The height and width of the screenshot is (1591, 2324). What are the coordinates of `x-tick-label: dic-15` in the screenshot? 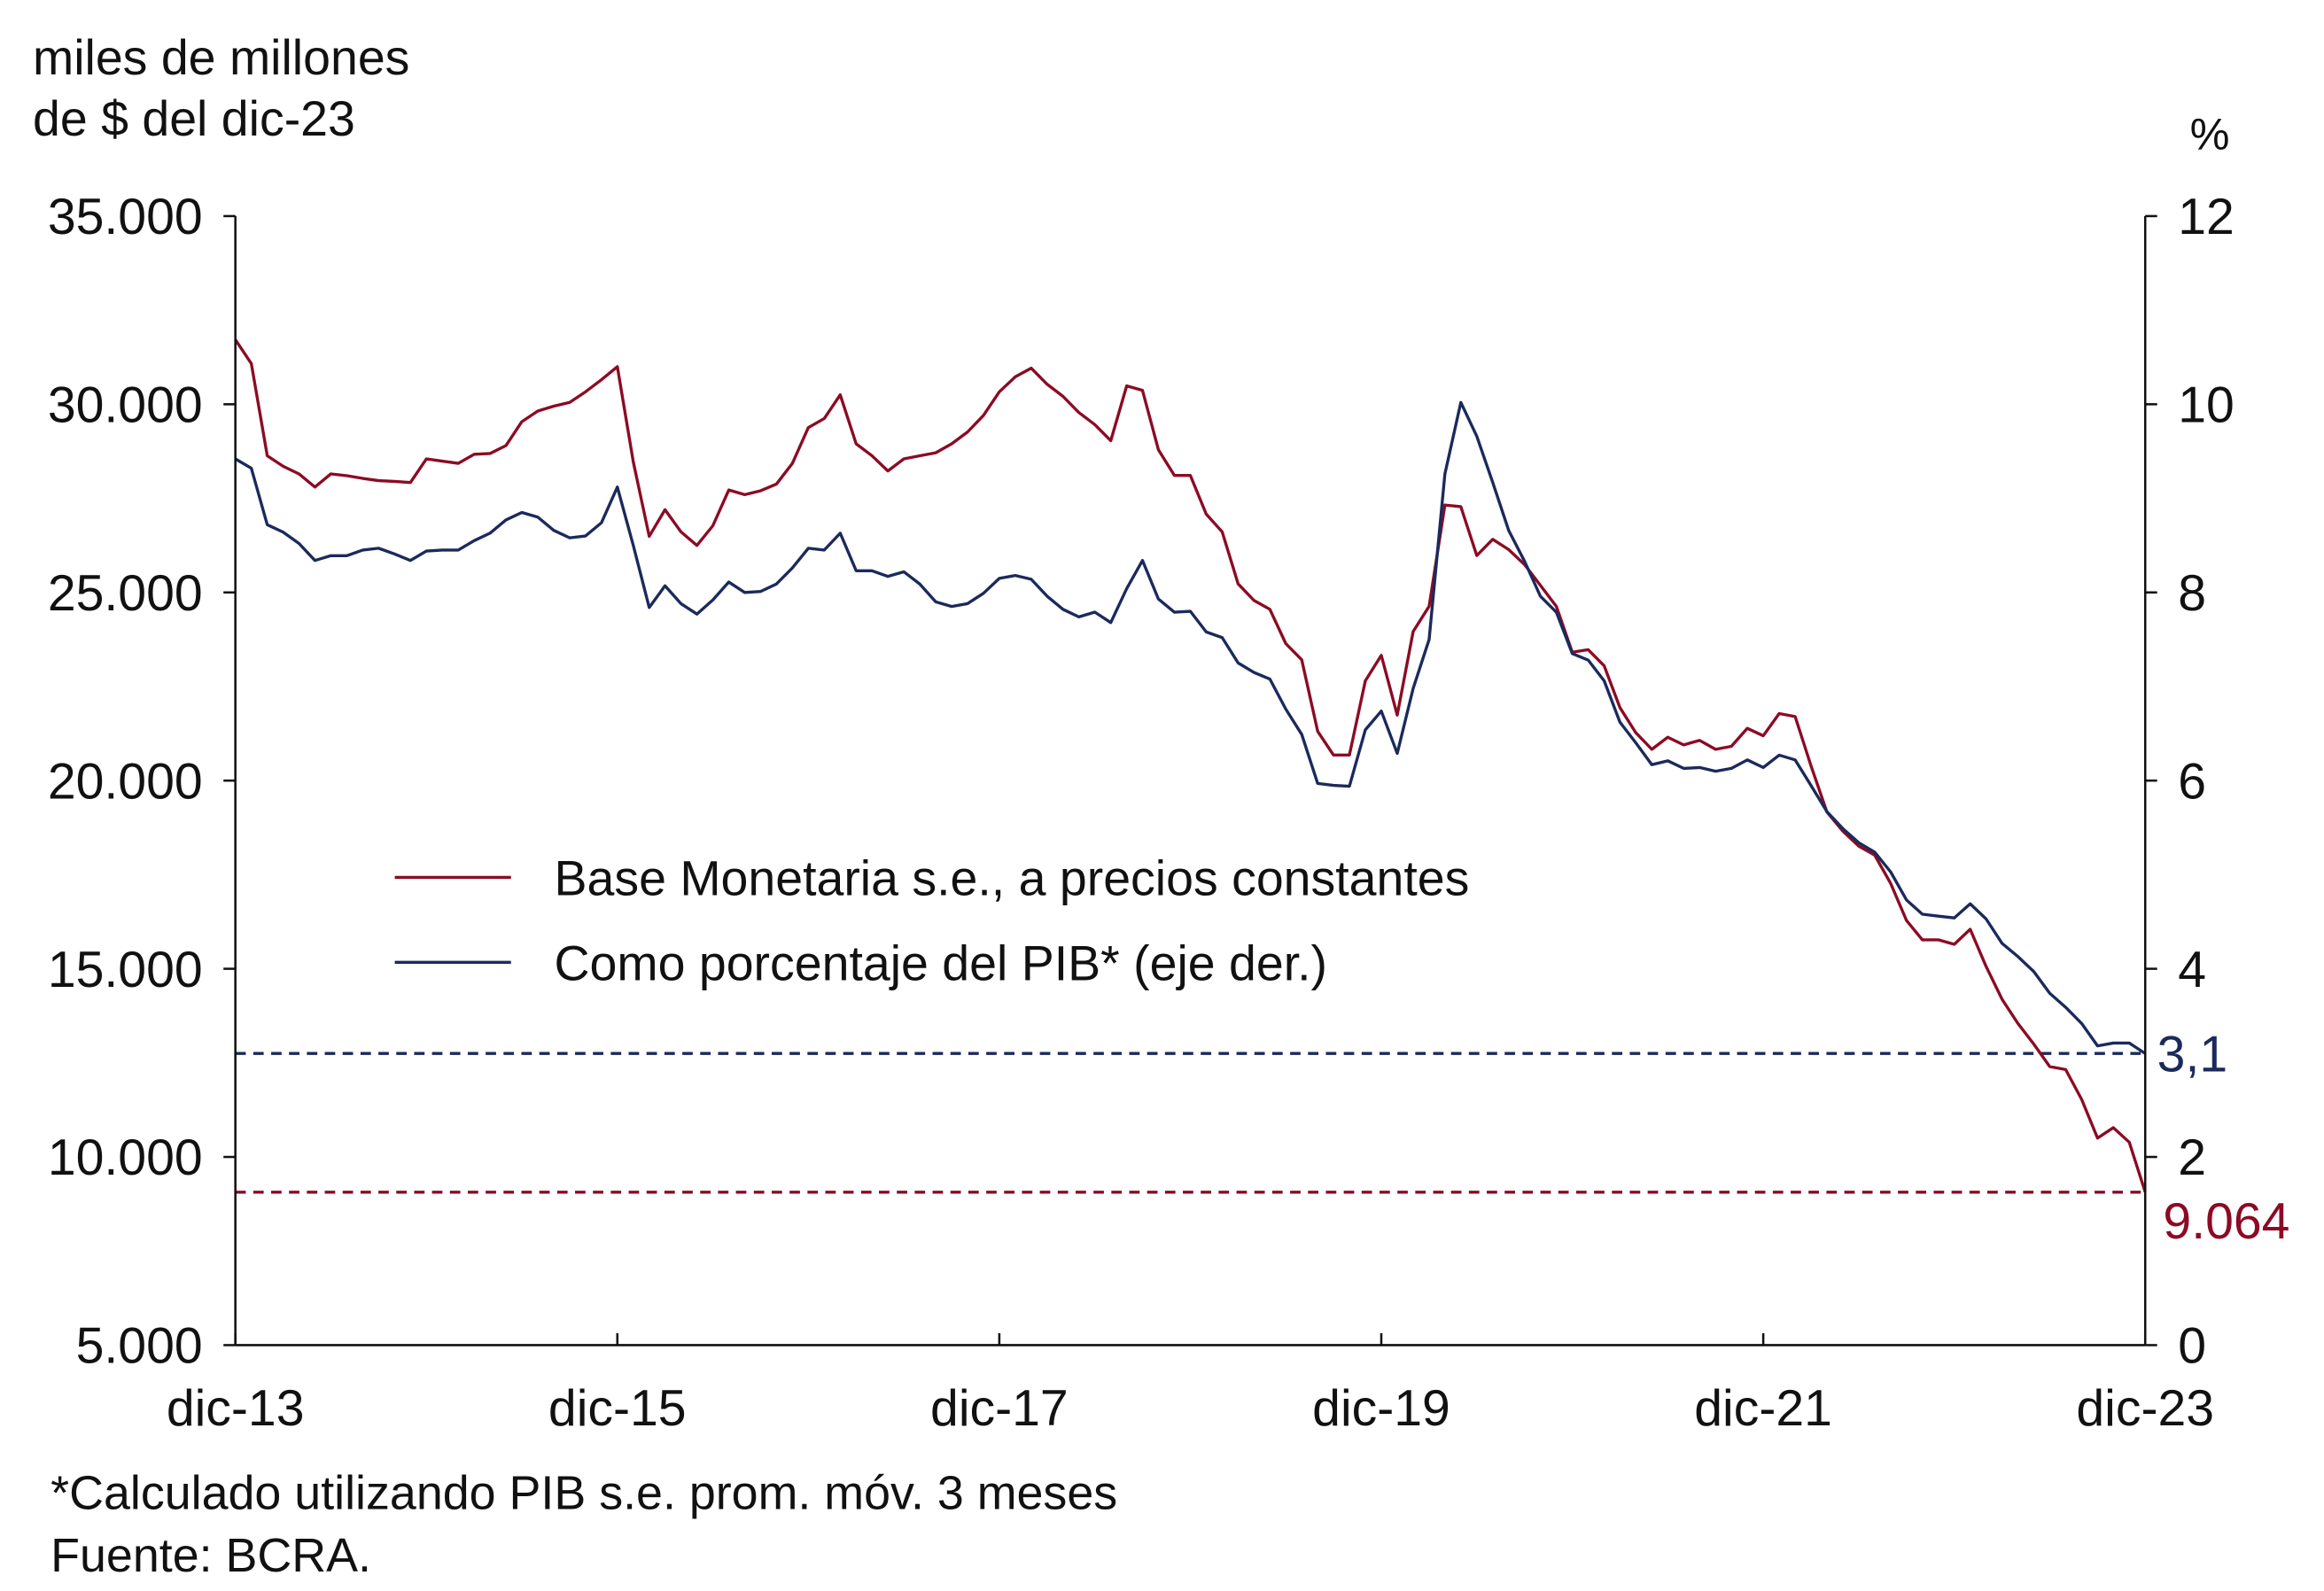 It's located at (617, 1408).